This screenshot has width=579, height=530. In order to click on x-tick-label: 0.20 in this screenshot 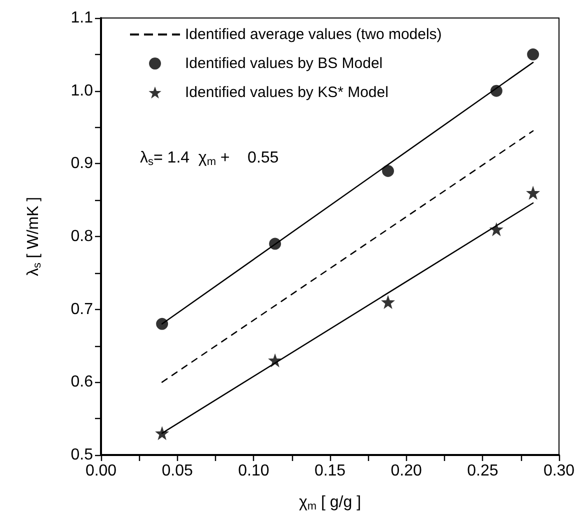, I will do `click(406, 471)`.